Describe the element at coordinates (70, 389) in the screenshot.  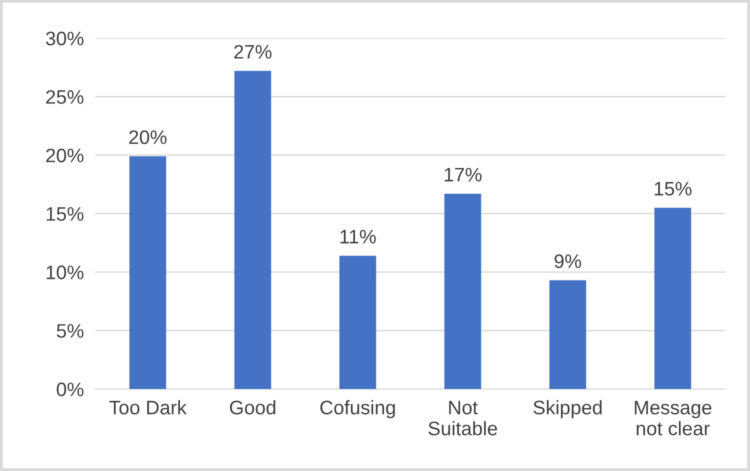
I see `y-tick-label: 0%` at that location.